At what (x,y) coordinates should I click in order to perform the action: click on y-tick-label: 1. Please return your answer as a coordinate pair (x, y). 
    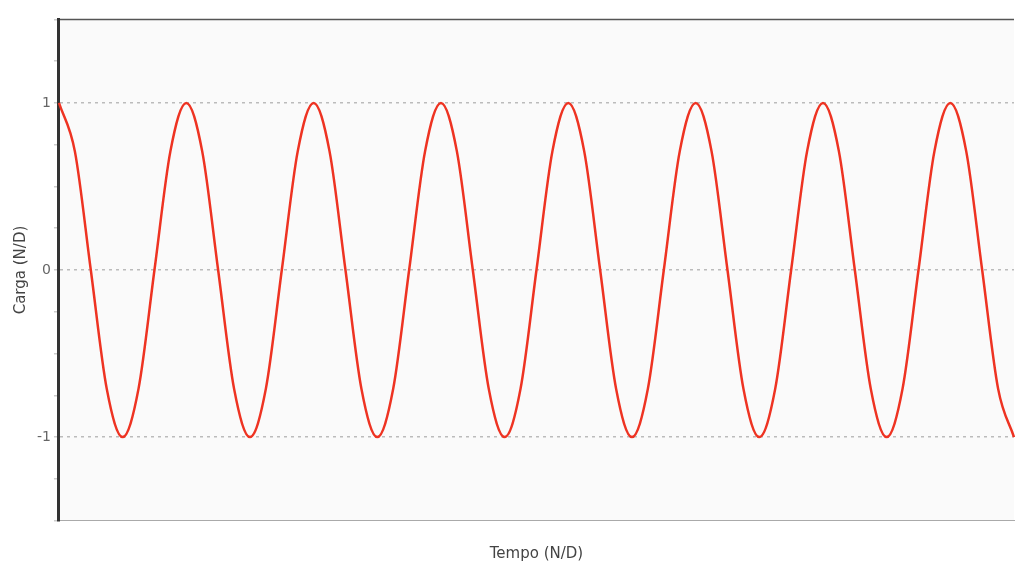
    Looking at the image, I should click on (46, 101).